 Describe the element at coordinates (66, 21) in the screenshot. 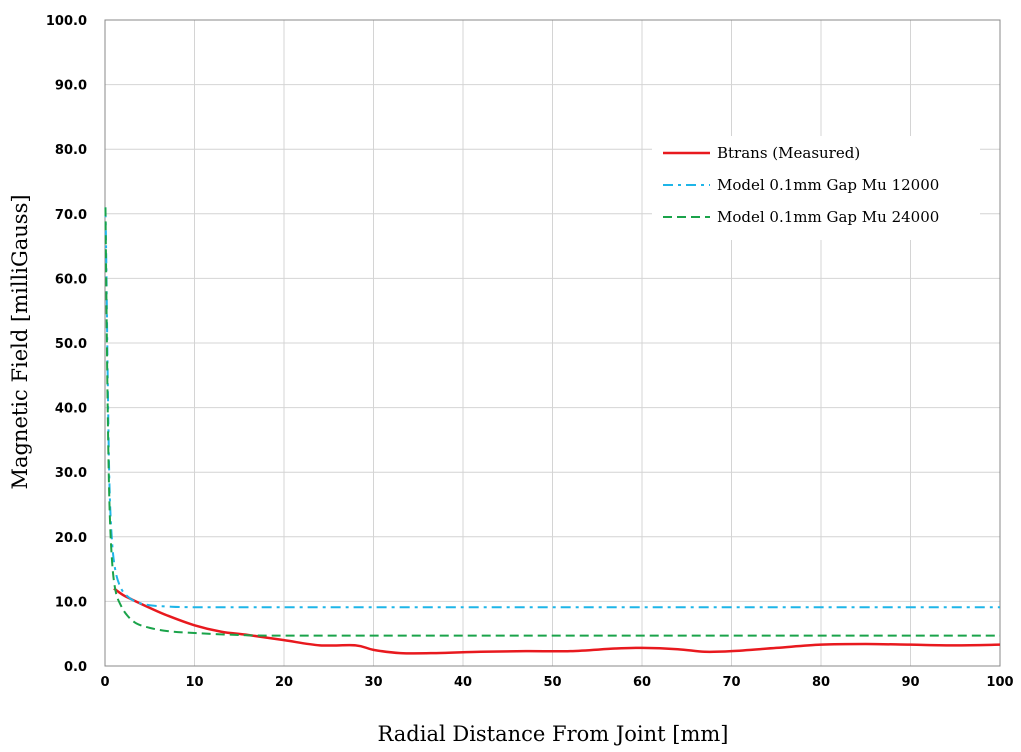

I see `y-tick-label: 100.0` at that location.